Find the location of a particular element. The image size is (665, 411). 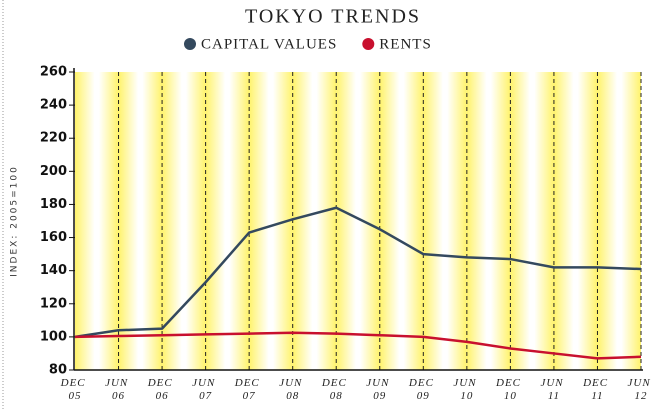

legend-label: CAPITAL VALUES is located at coordinates (269, 44).